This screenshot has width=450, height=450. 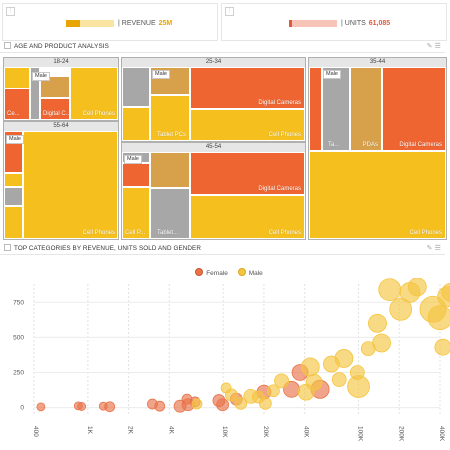 I want to click on revenue-kpi-card: ⋮ | REVENUE 25M, so click(x=110, y=22).